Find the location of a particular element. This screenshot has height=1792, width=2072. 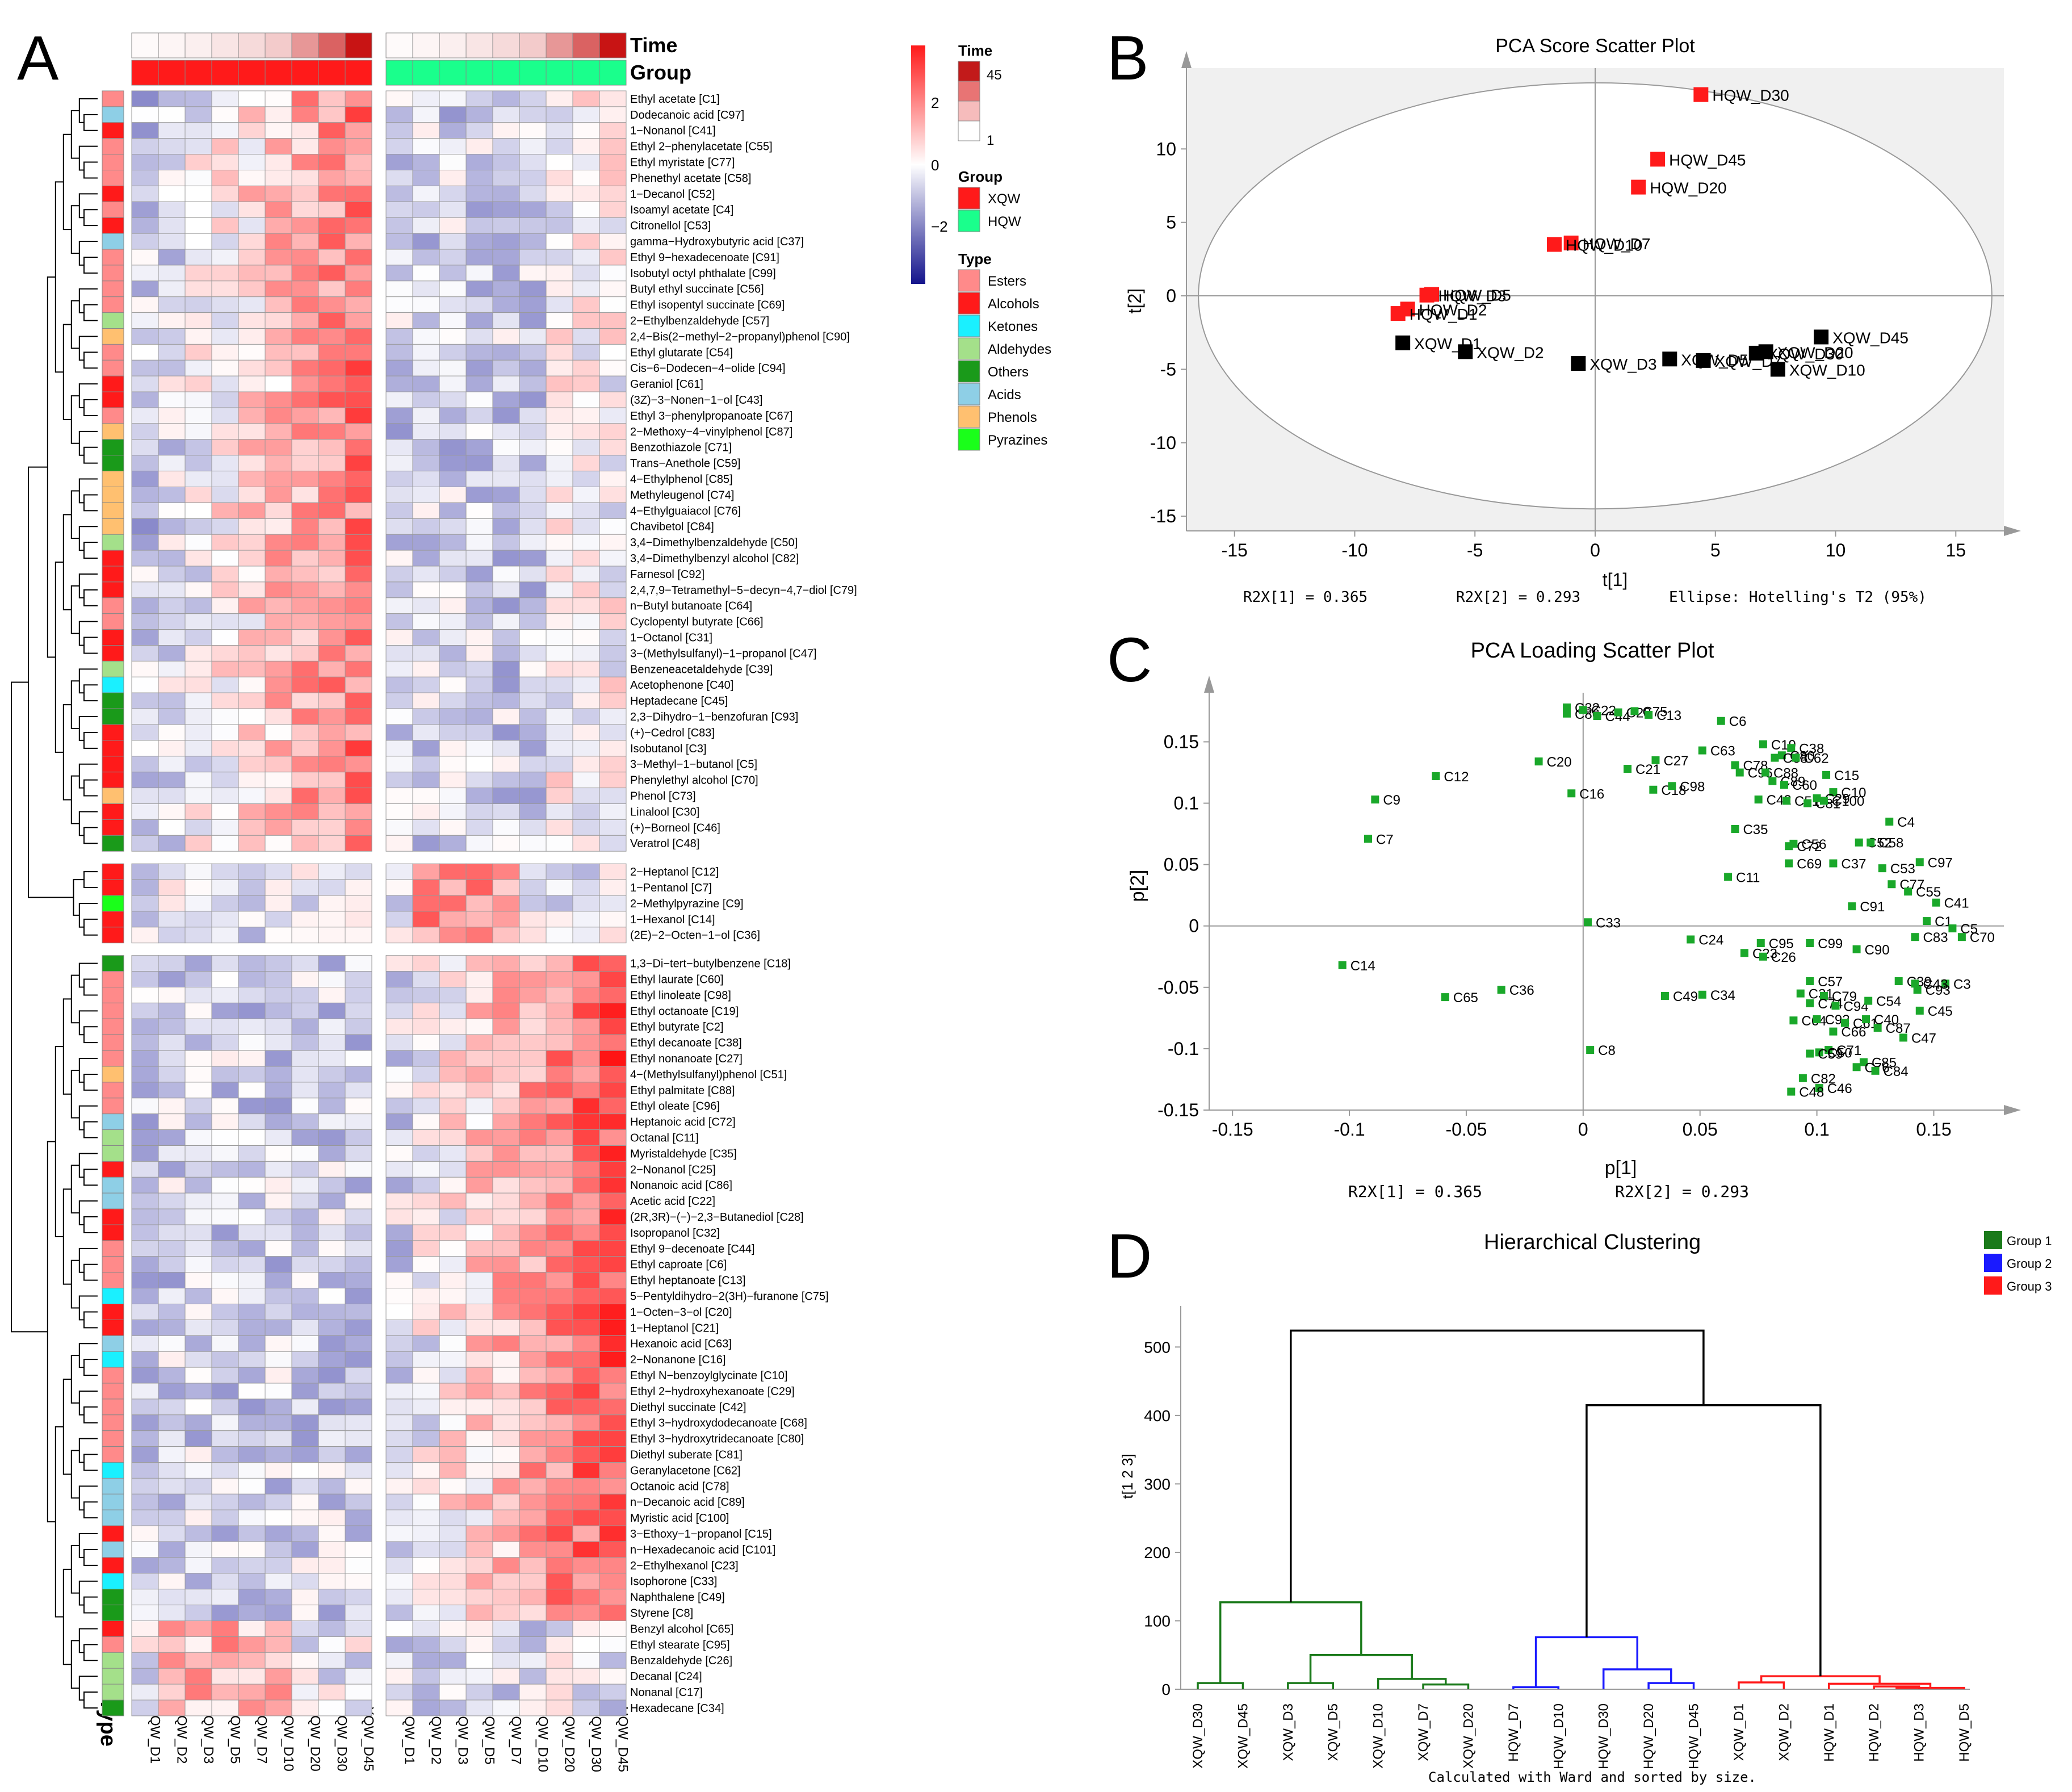

loading-point-label: C12 is located at coordinates (1456, 777).